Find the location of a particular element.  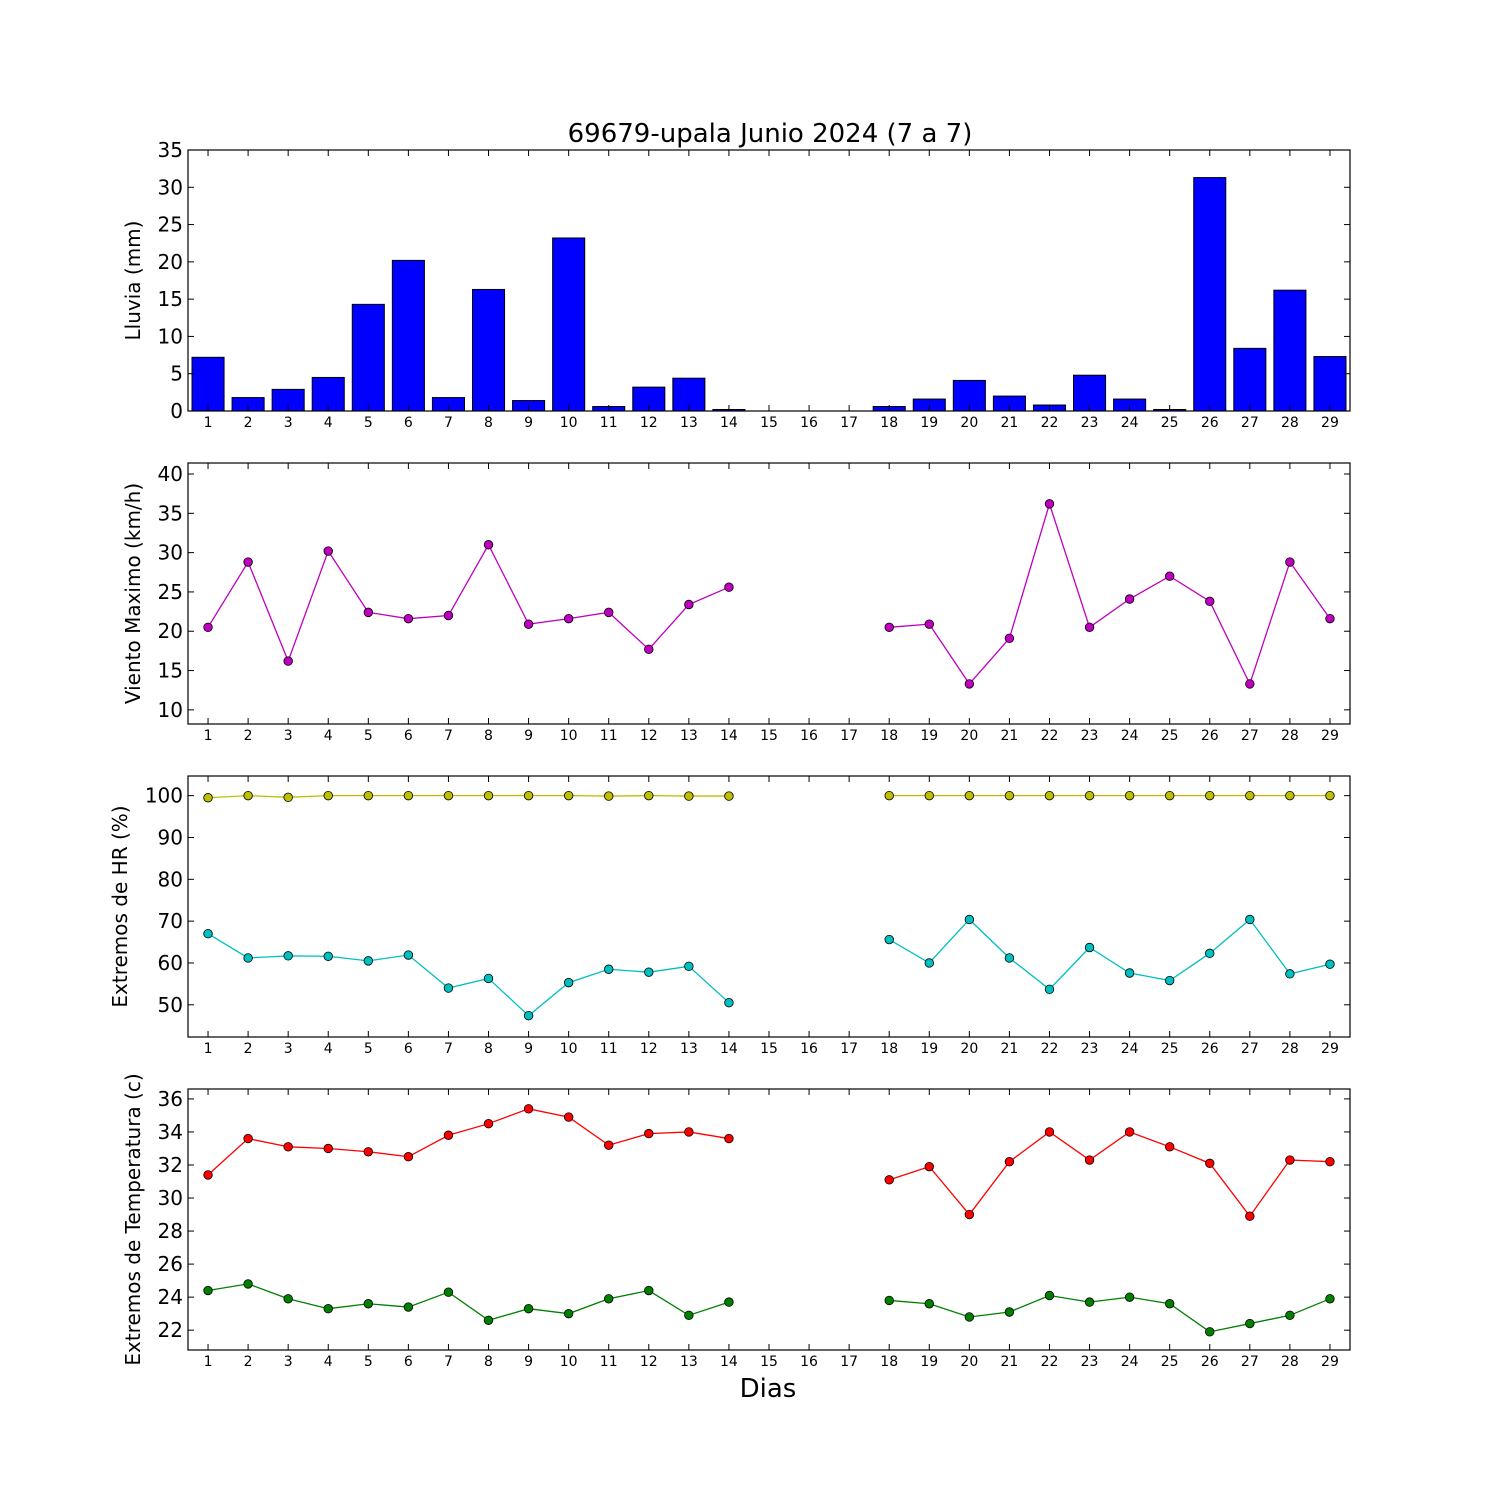

rain-xtick-label-11: 11 is located at coordinates (609, 423).